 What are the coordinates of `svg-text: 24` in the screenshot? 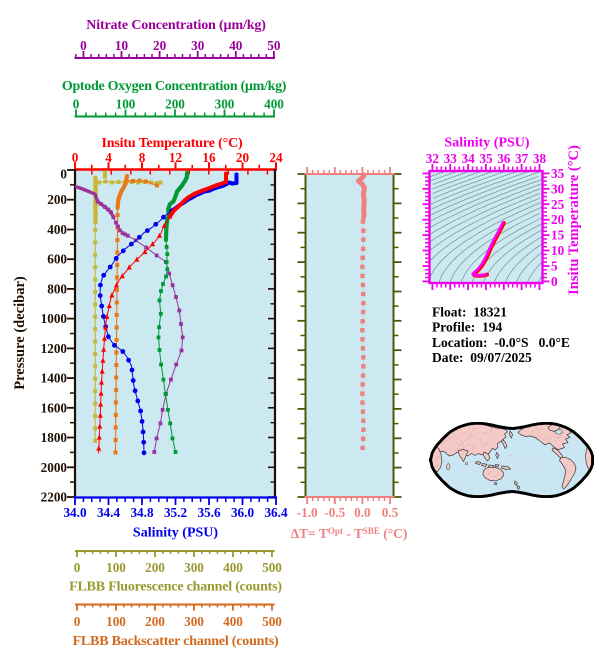 It's located at (276, 157).